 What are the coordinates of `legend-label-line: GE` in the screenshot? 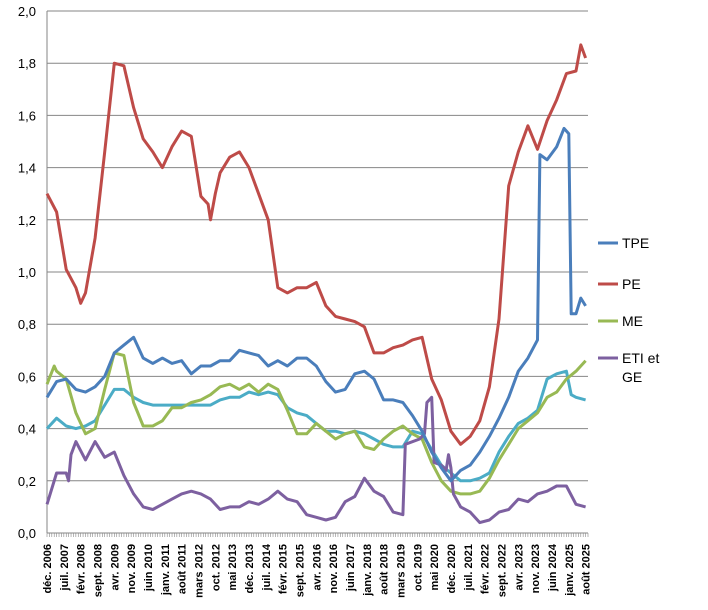 It's located at (632, 377).